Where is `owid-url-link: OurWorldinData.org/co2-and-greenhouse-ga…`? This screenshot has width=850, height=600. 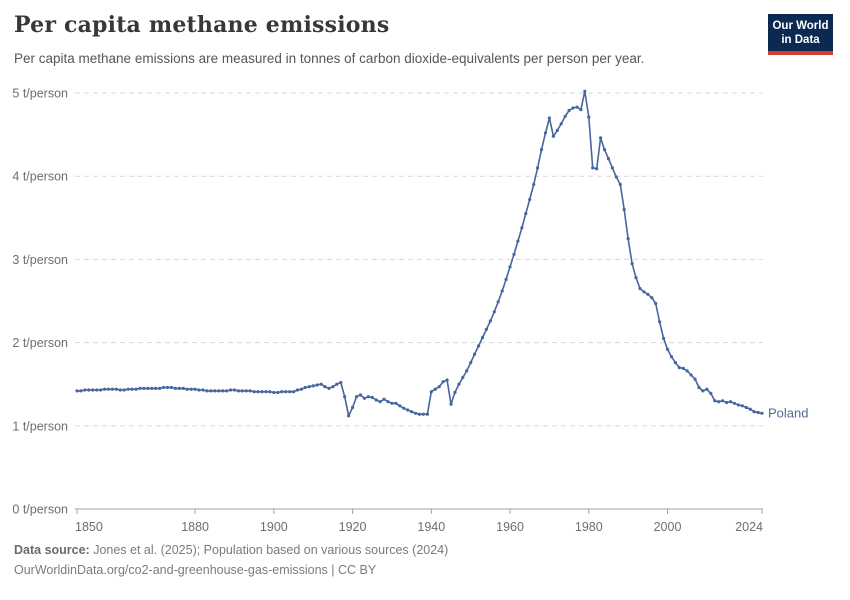
owid-url-link: OurWorldinData.org/co2-and-greenhouse-ga… is located at coordinates (195, 570).